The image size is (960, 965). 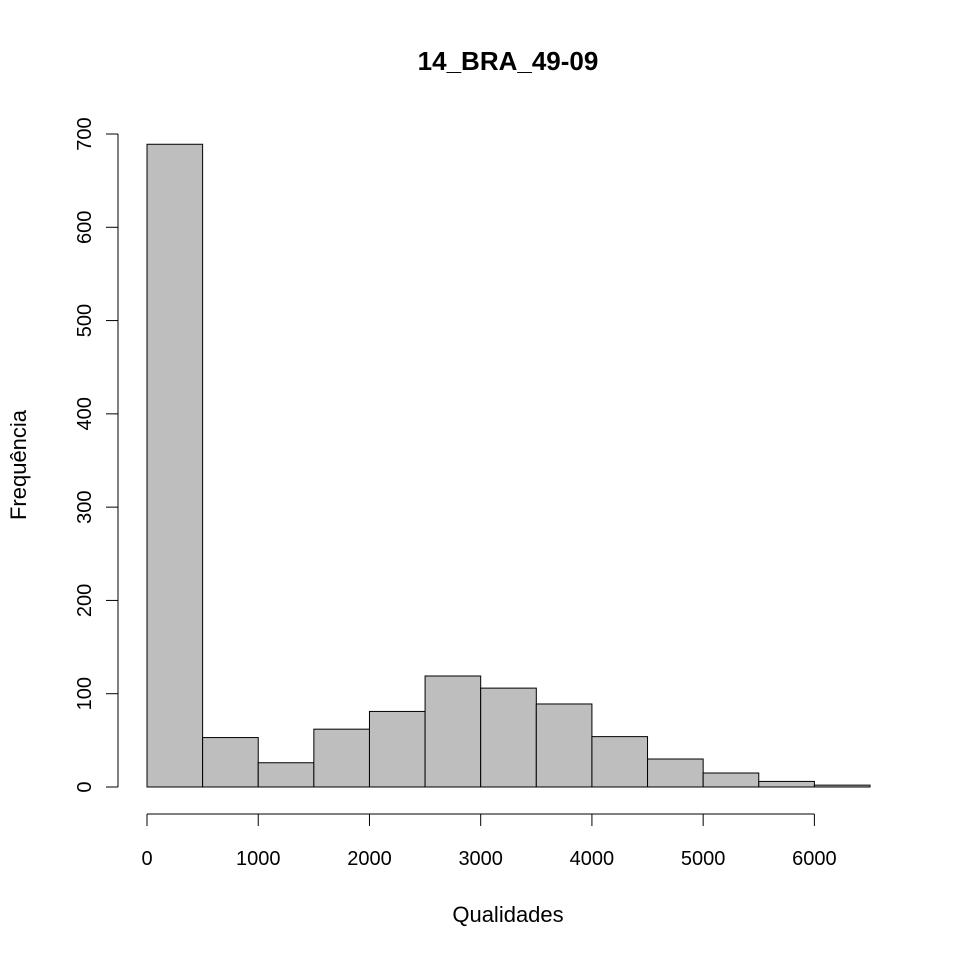 What do you see at coordinates (480, 859) in the screenshot?
I see `x-tick-label: 3000` at bounding box center [480, 859].